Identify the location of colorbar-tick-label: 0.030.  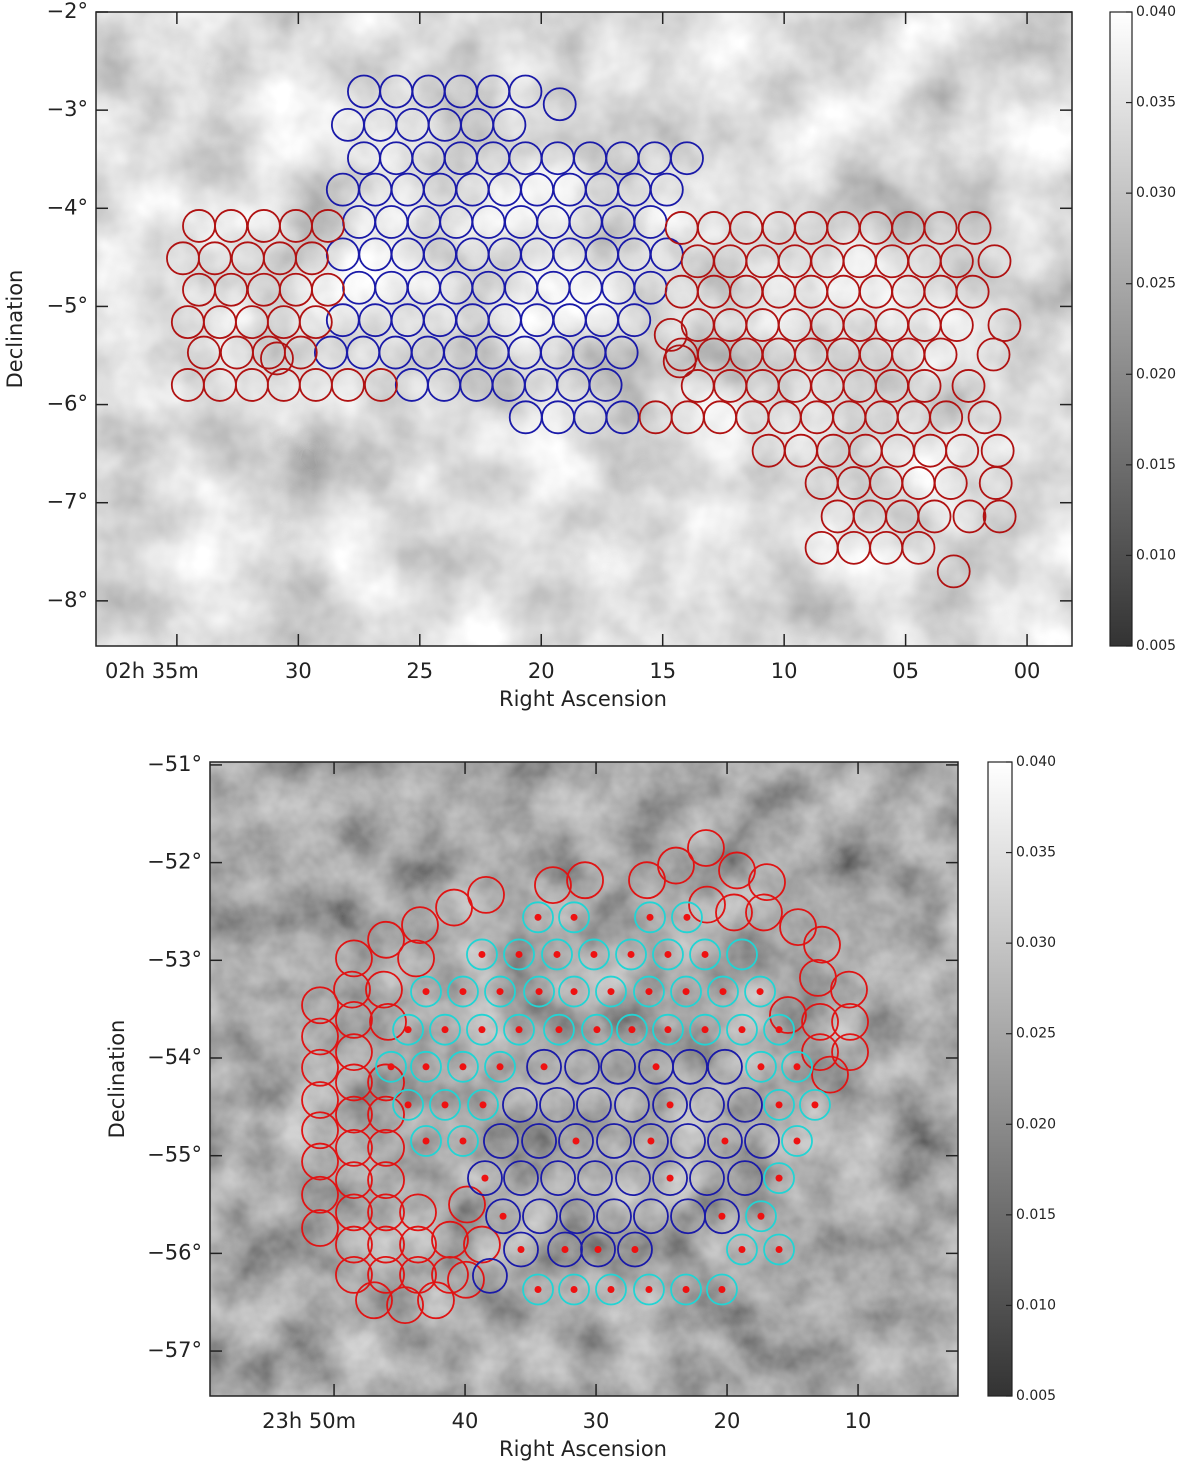
(1156, 193).